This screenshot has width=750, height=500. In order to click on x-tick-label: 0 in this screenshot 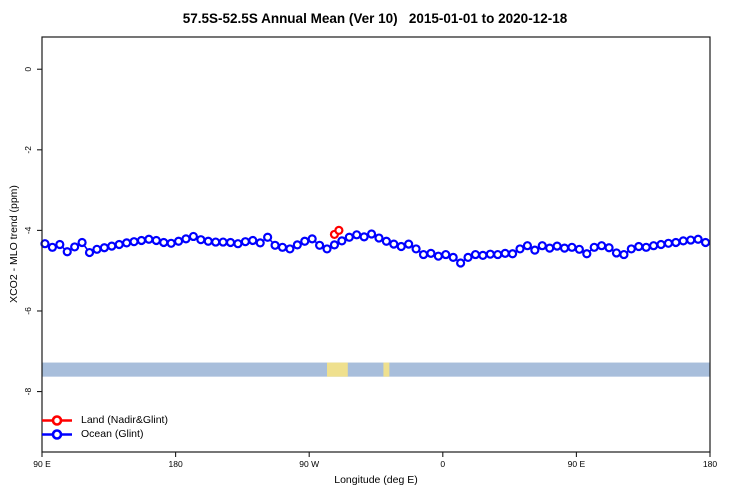, I will do `click(442, 464)`.